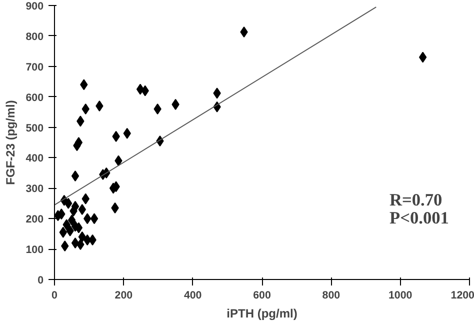  What do you see at coordinates (416, 200) in the screenshot?
I see `annotation: R=0.70` at bounding box center [416, 200].